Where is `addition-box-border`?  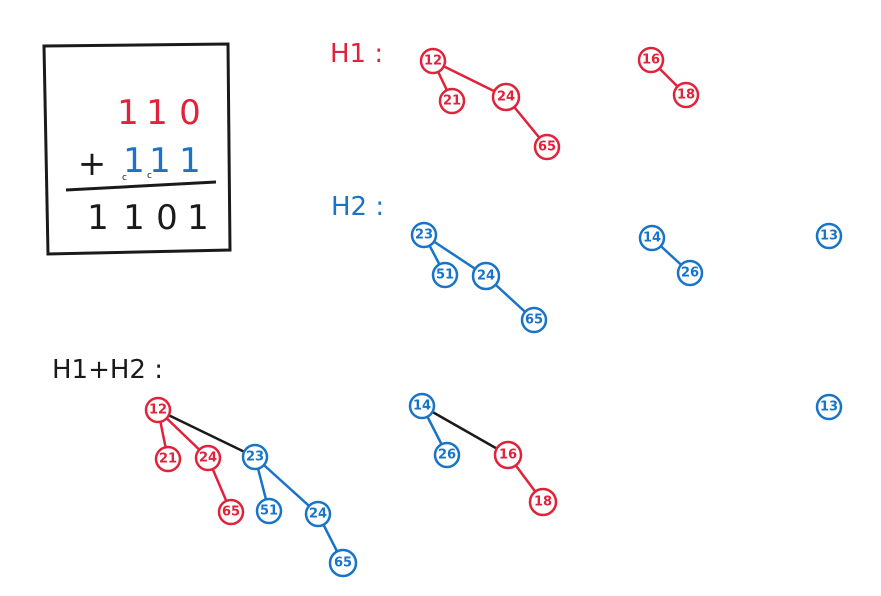 addition-box-border is located at coordinates (137, 149).